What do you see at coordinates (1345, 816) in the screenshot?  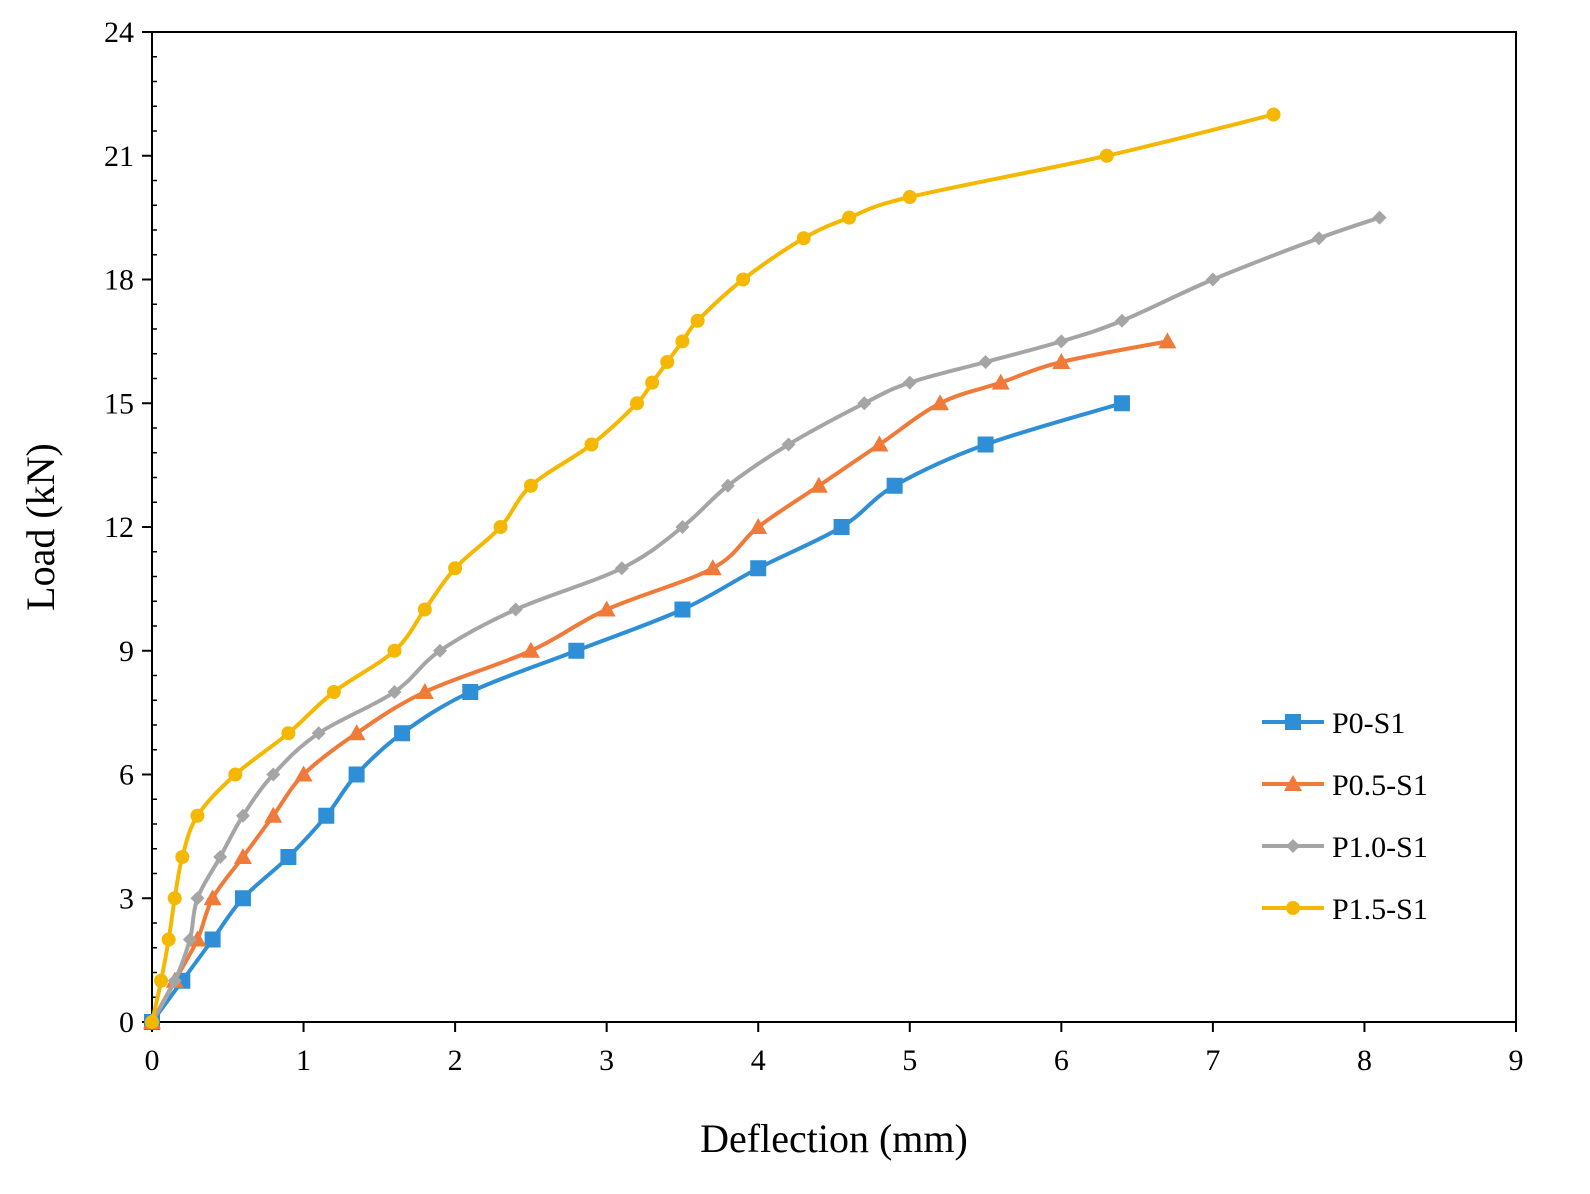 I see `legend: P0-S1 P0.5-S1 P1.0-S1 P1.5-S1` at bounding box center [1345, 816].